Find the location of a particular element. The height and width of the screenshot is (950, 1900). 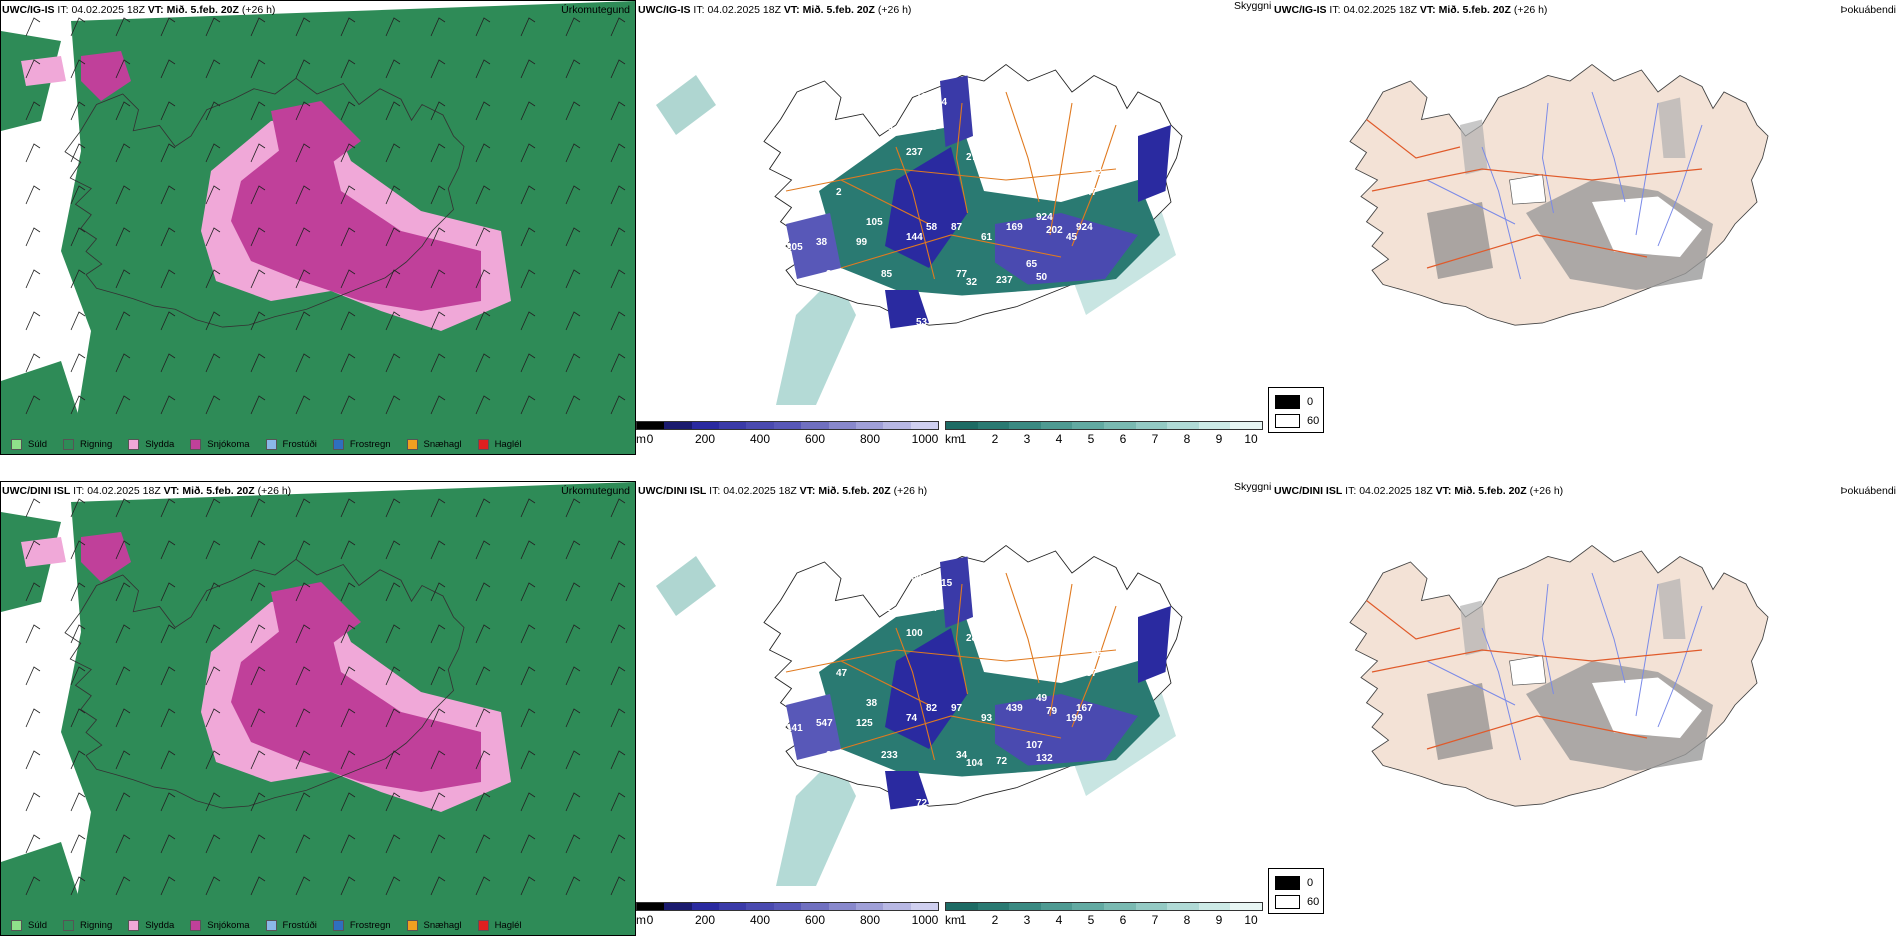

visibility-value: 23 is located at coordinates (912, 577).